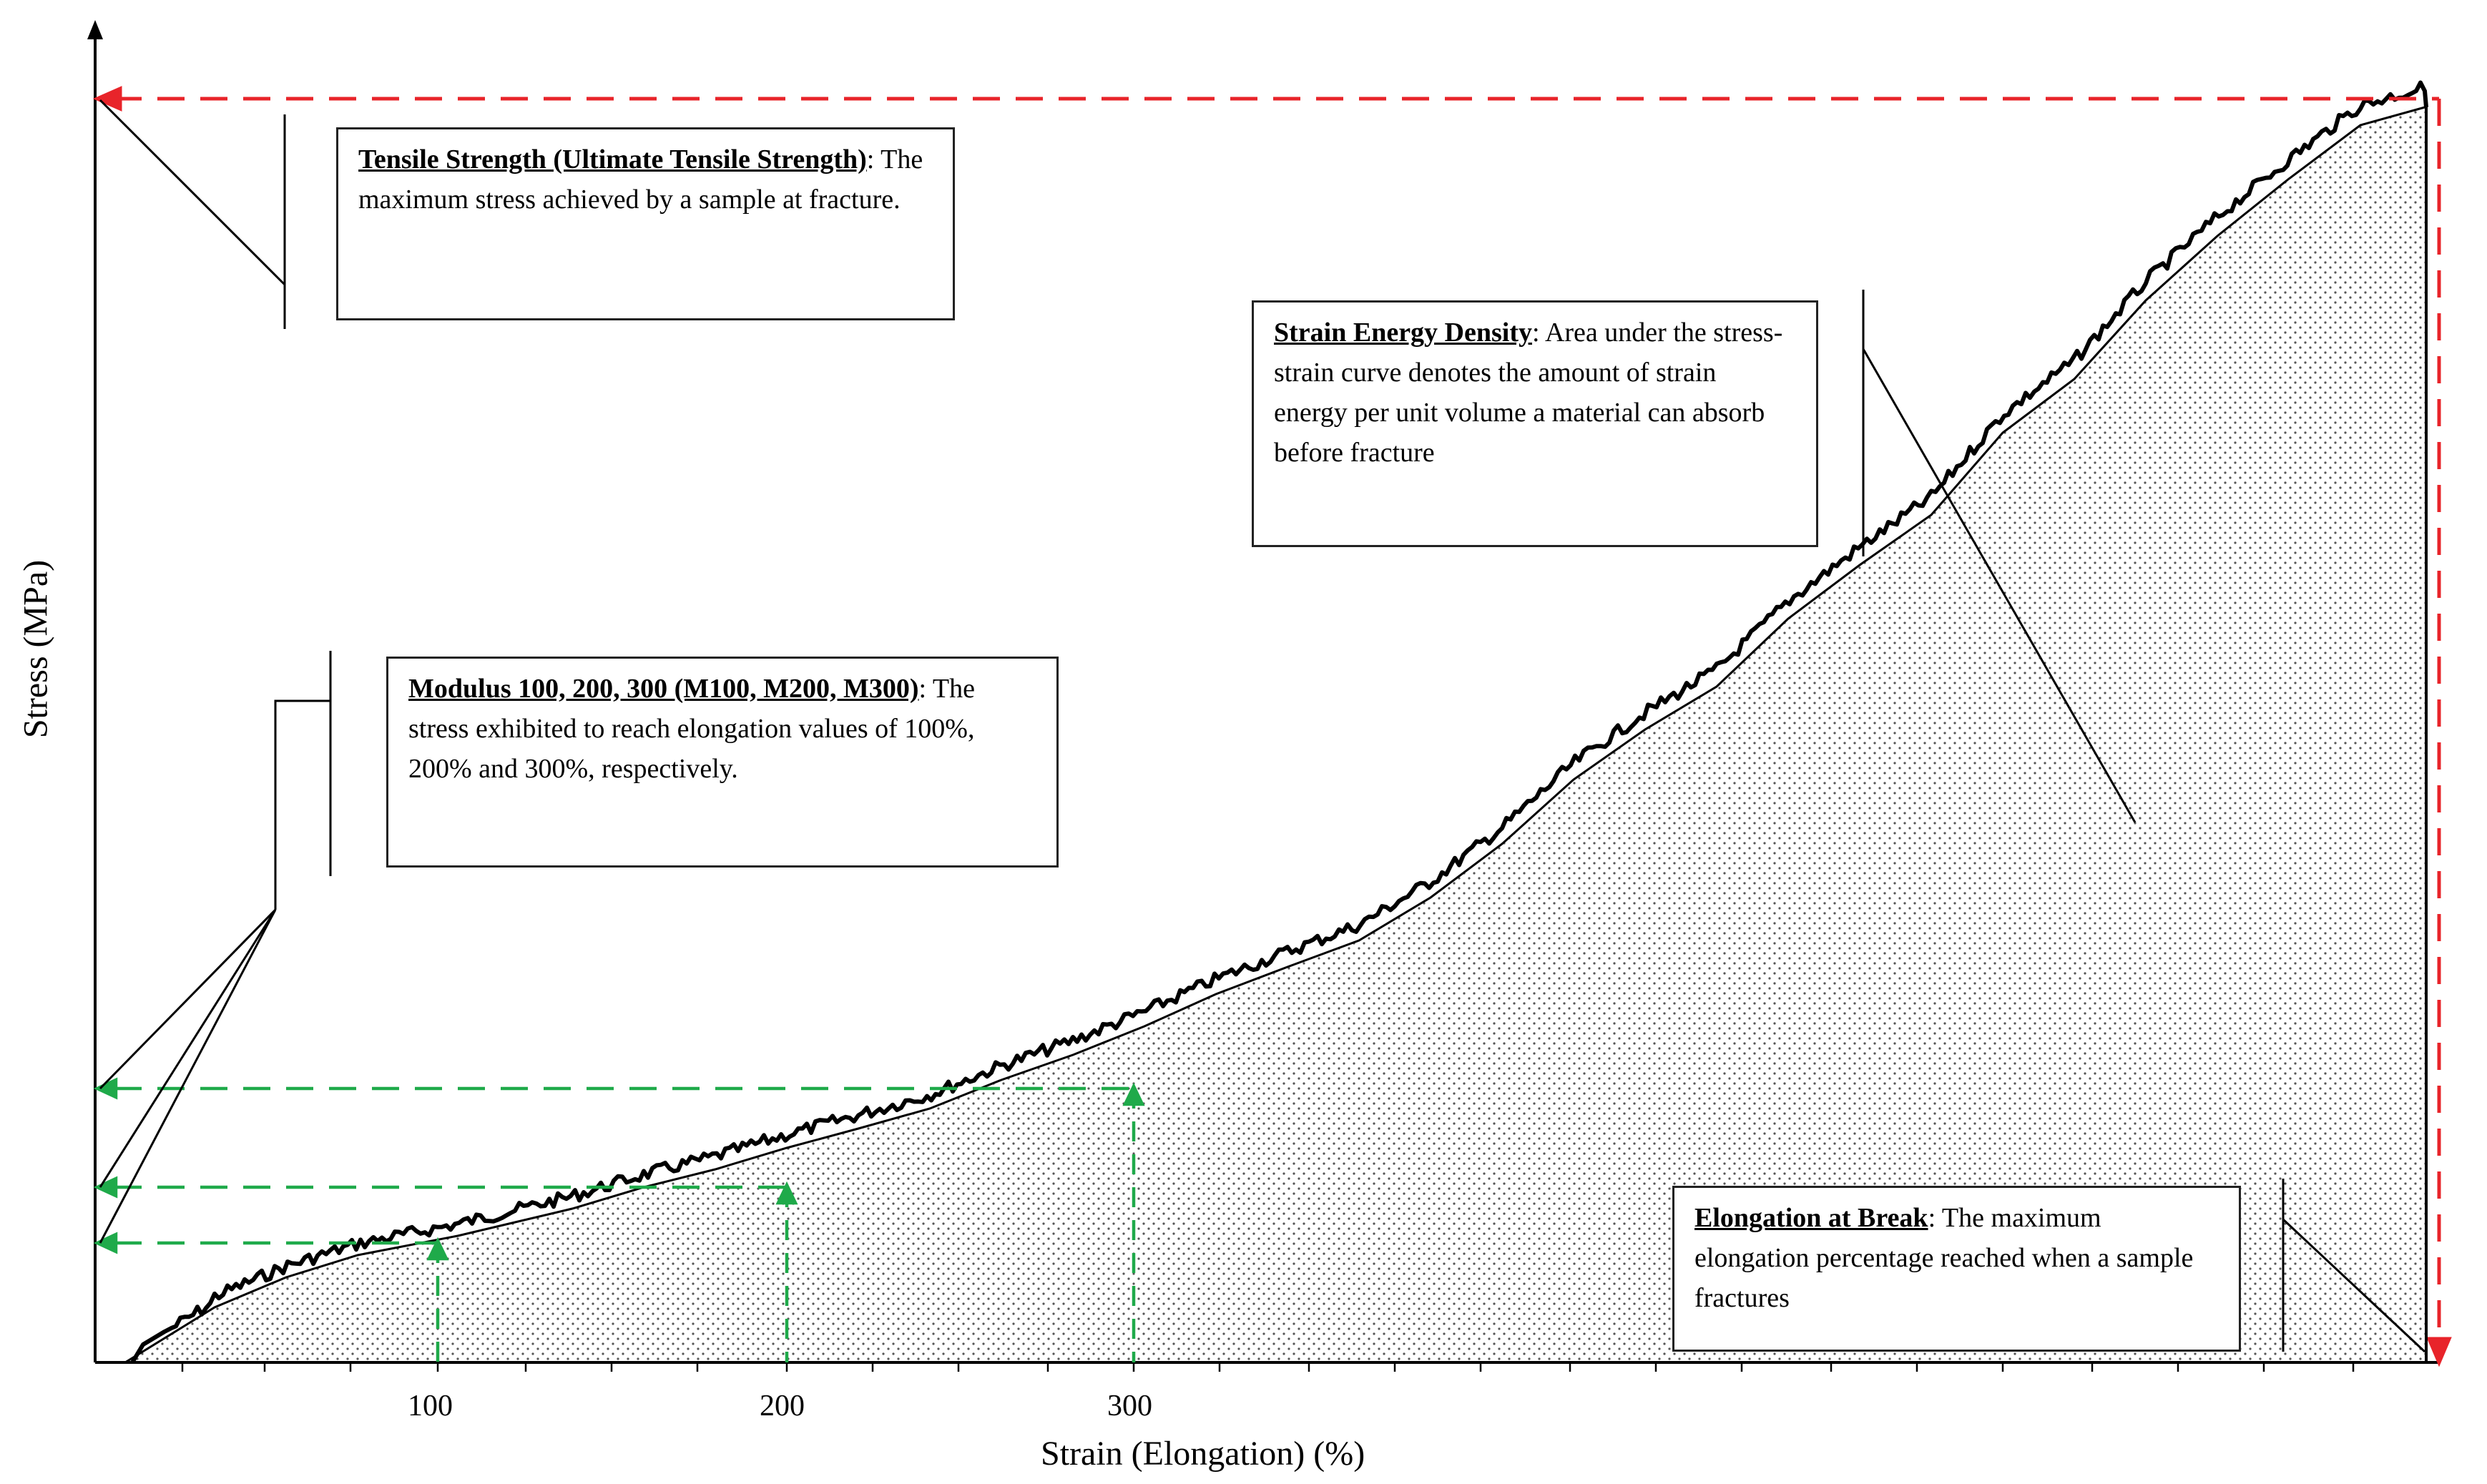  What do you see at coordinates (1268, 1367) in the screenshot?
I see `x-axis-minor-ticks` at bounding box center [1268, 1367].